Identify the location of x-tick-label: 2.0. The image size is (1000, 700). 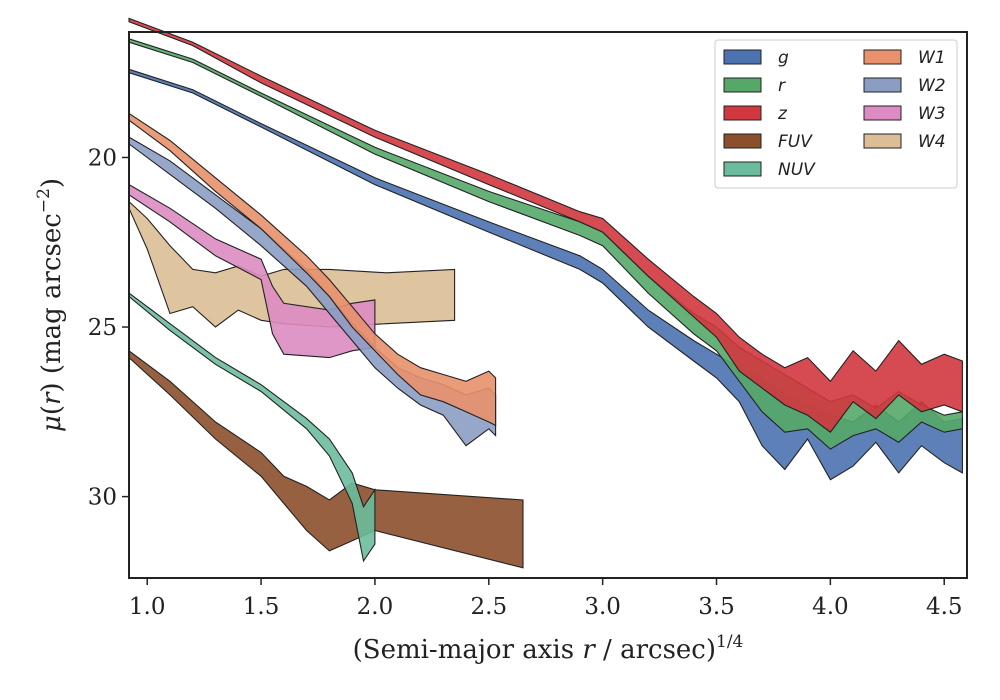
(375, 607).